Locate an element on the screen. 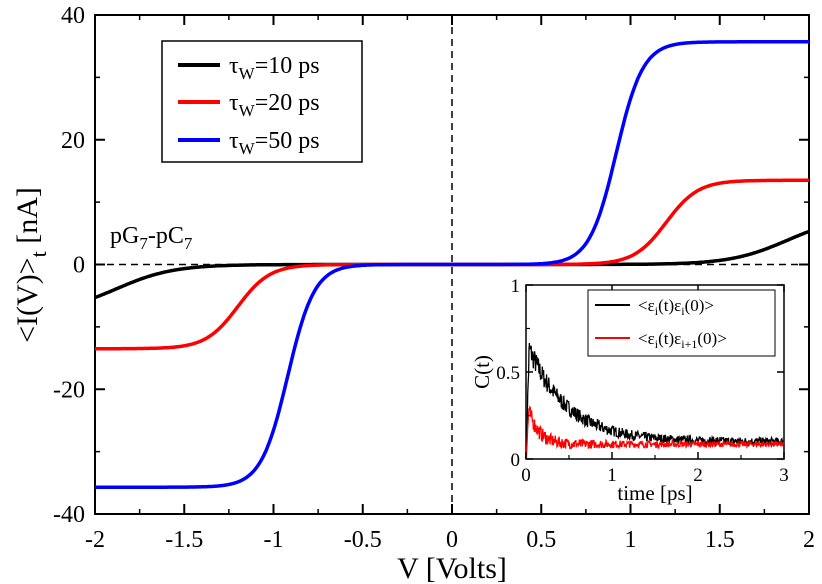 The image size is (822, 584). inset-x-axis-title: time [ps] is located at coordinates (654, 493).